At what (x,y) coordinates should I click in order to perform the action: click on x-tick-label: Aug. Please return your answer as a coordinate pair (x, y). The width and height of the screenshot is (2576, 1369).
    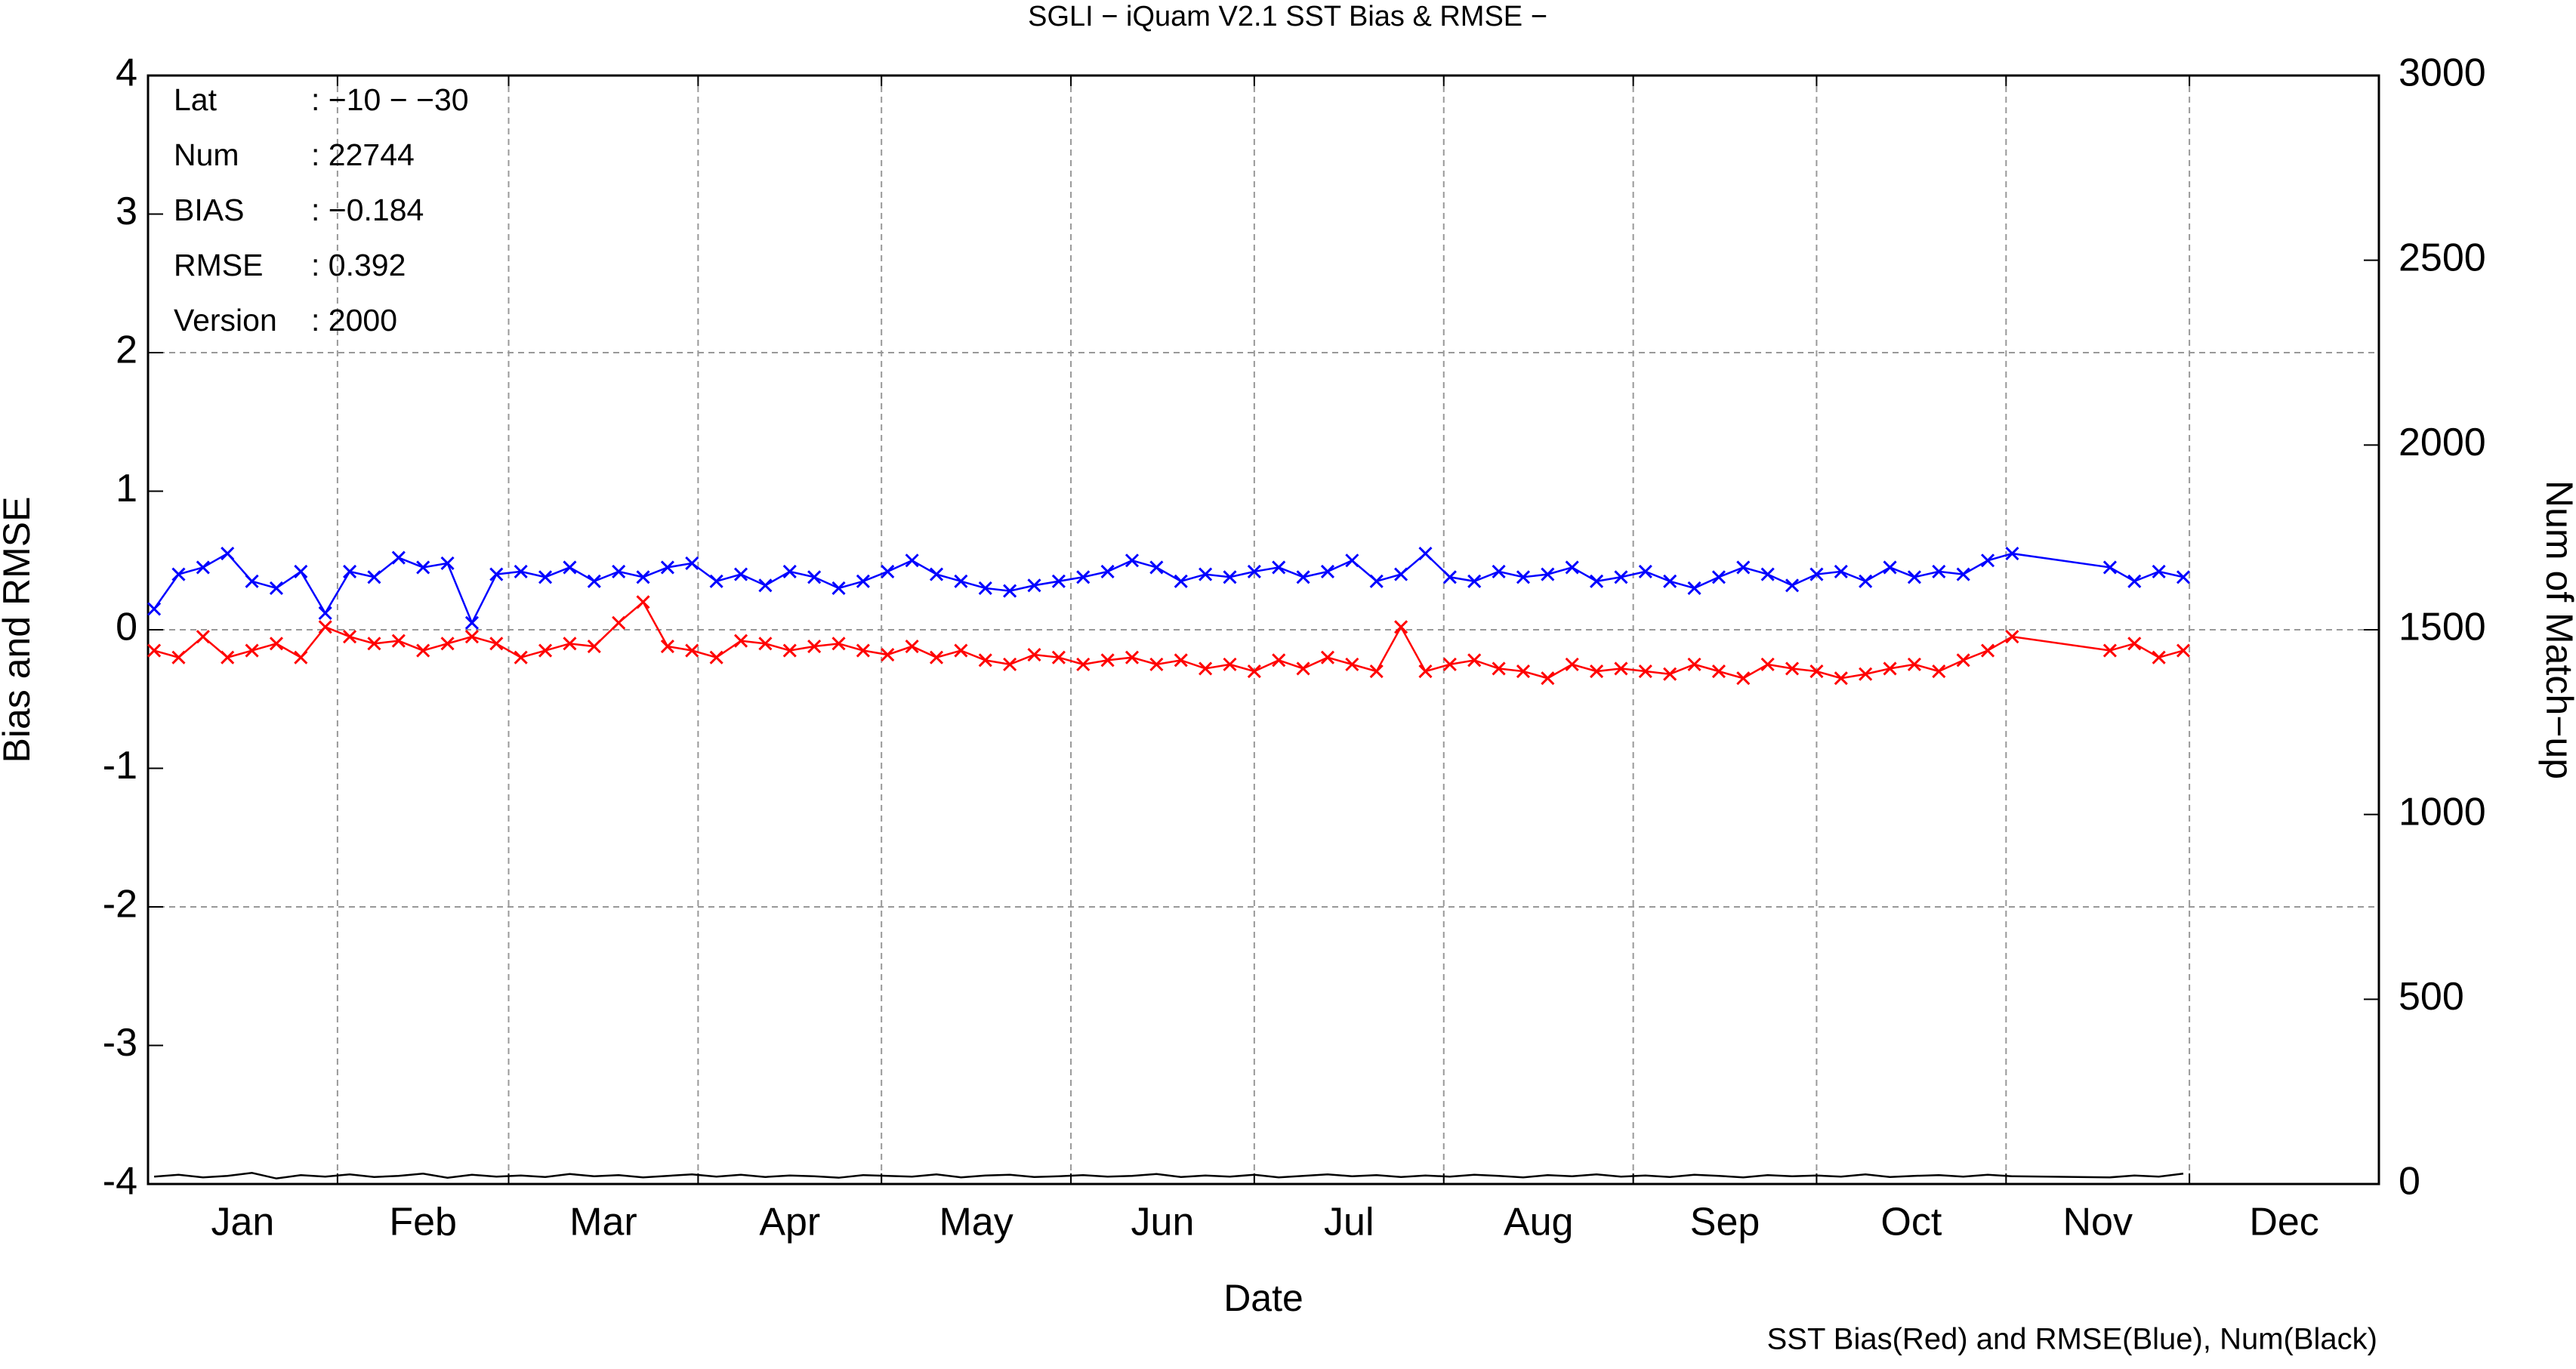
    Looking at the image, I should click on (1539, 1222).